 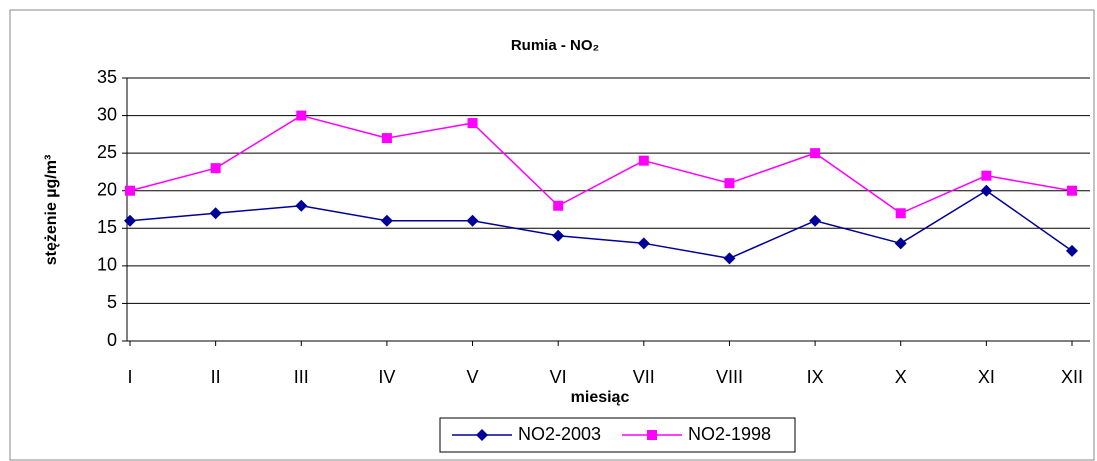 I want to click on x-tick-label: VIII, so click(x=729, y=377).